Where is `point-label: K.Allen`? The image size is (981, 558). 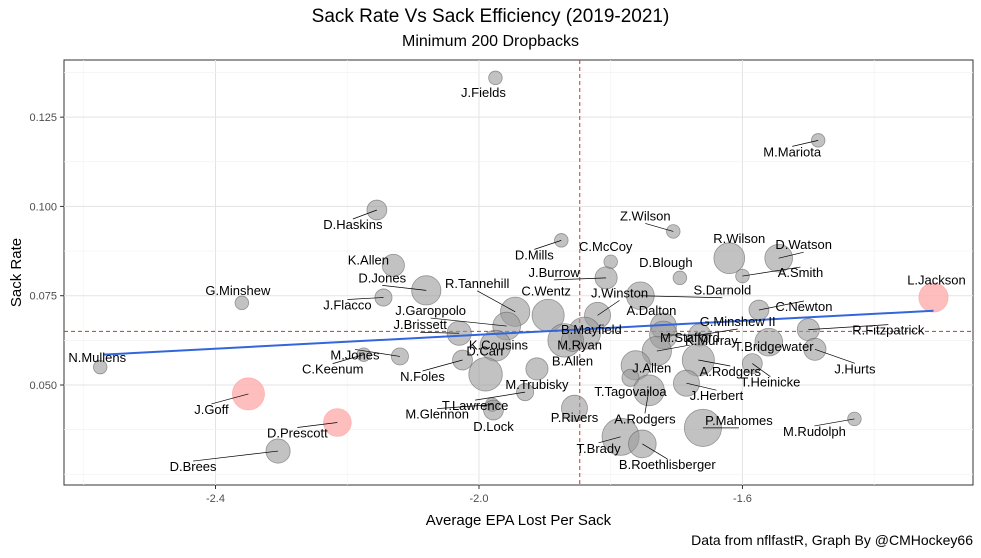 point-label: K.Allen is located at coordinates (368, 259).